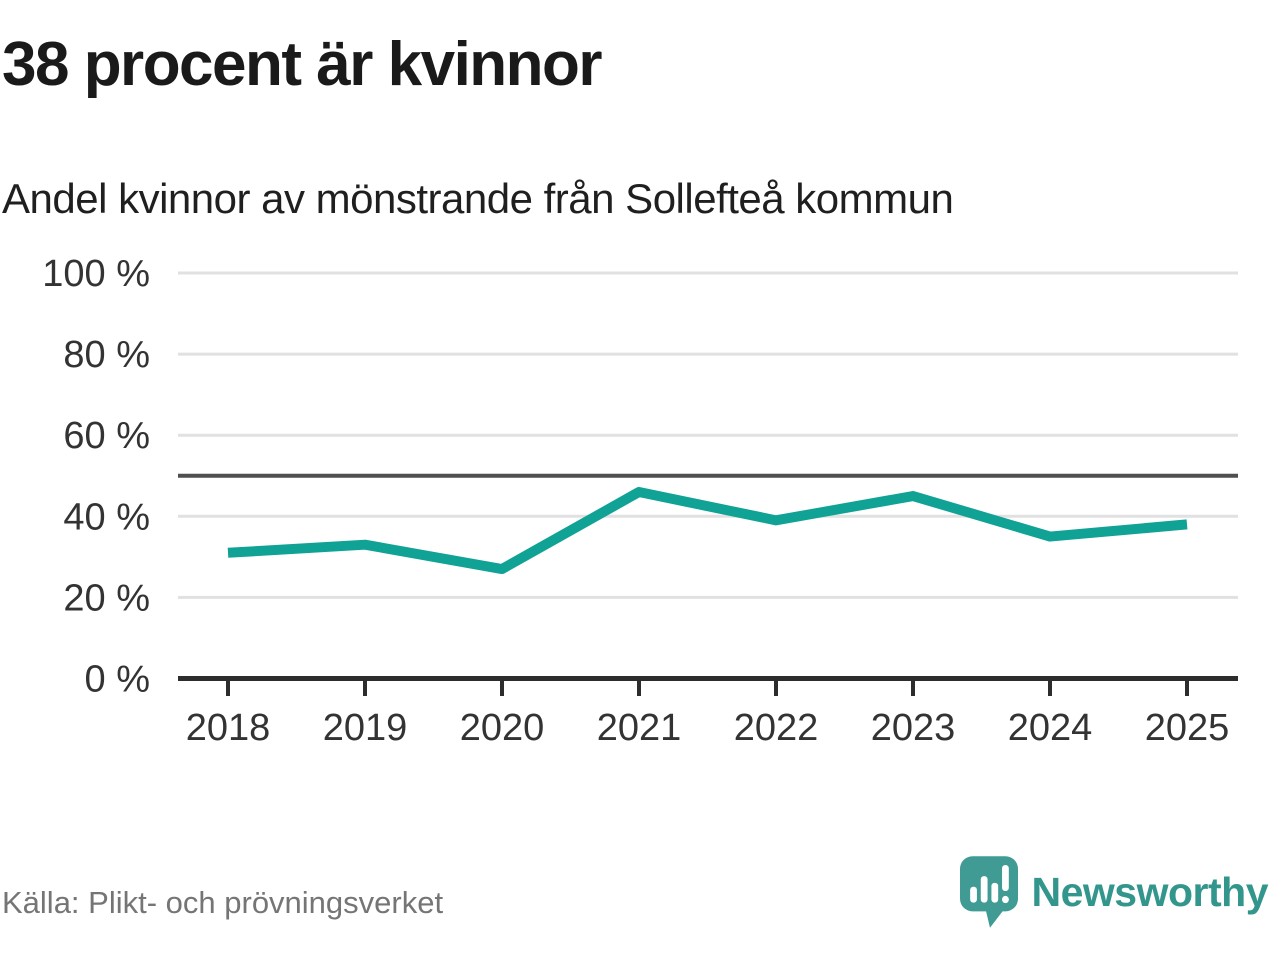  What do you see at coordinates (1187, 728) in the screenshot?
I see `x-axis-label: 2025` at bounding box center [1187, 728].